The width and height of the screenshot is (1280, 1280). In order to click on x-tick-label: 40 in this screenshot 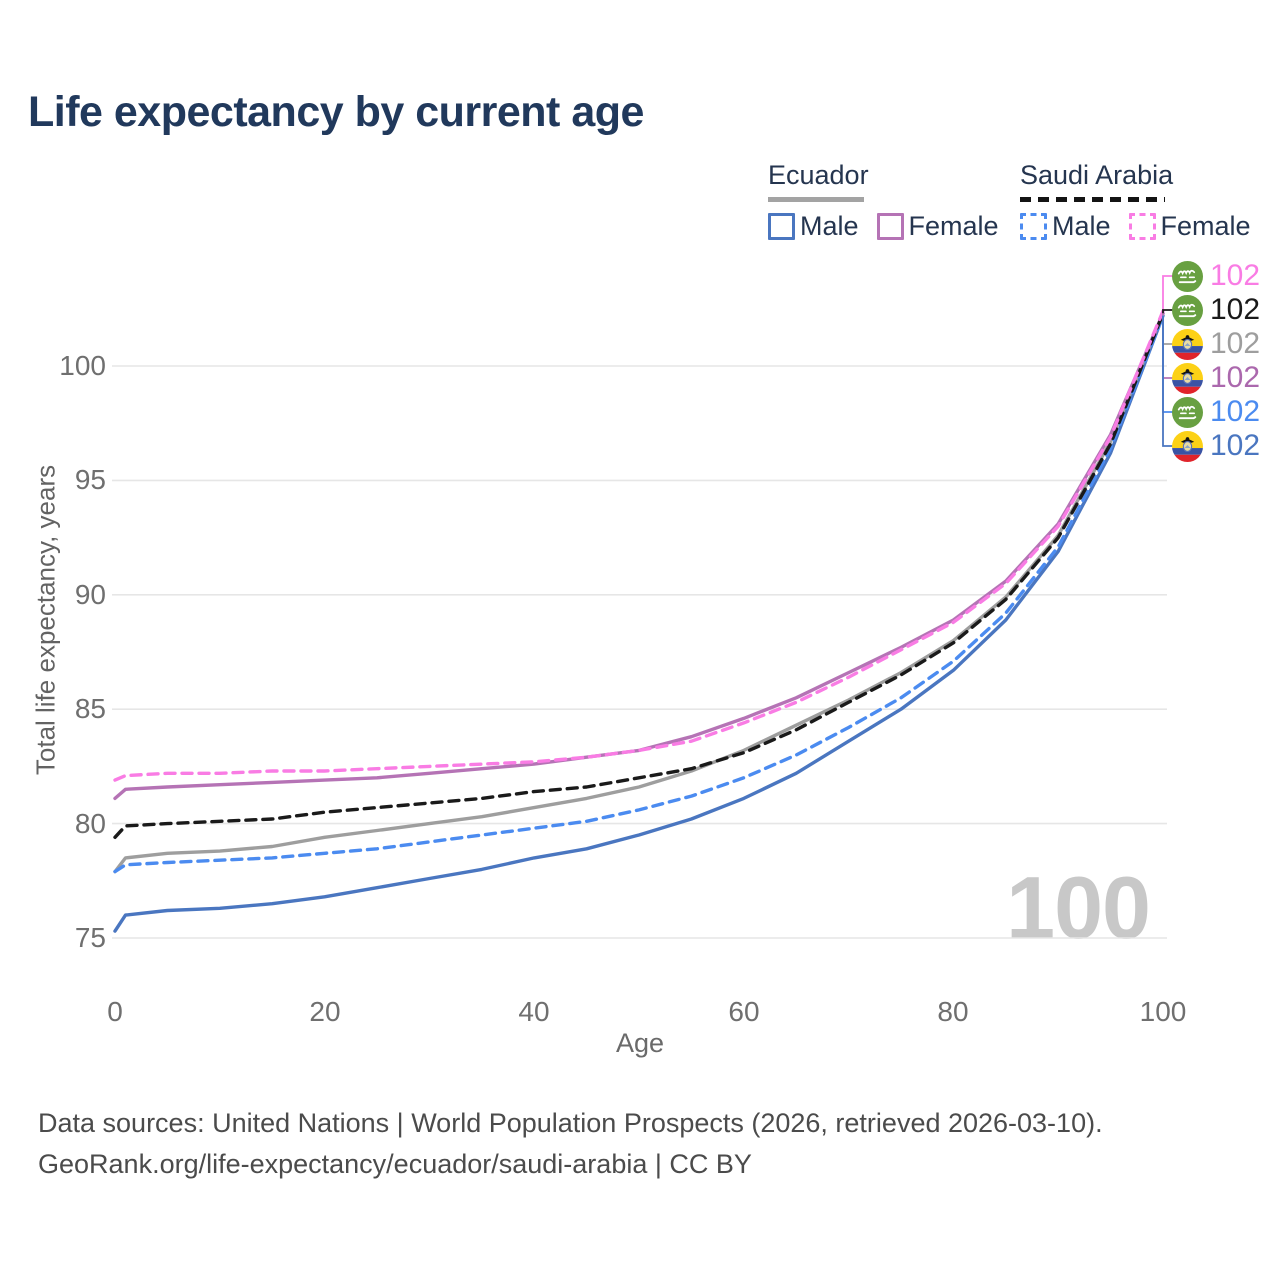, I will do `click(534, 1011)`.